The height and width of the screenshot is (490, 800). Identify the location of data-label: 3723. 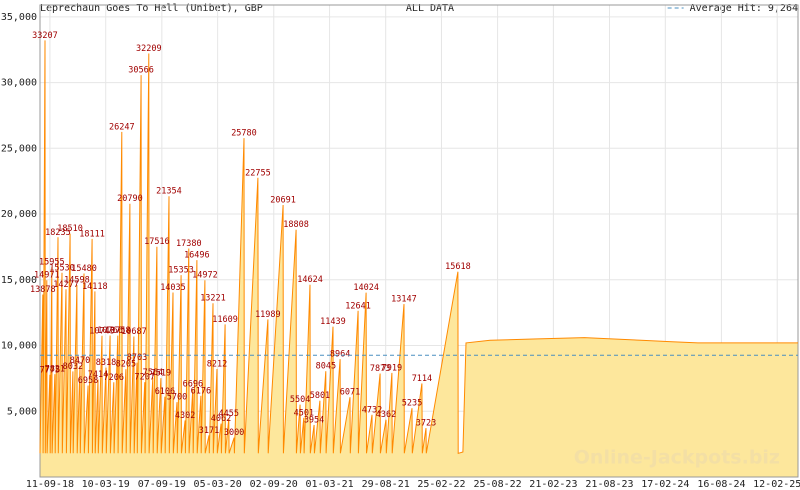
(426, 424).